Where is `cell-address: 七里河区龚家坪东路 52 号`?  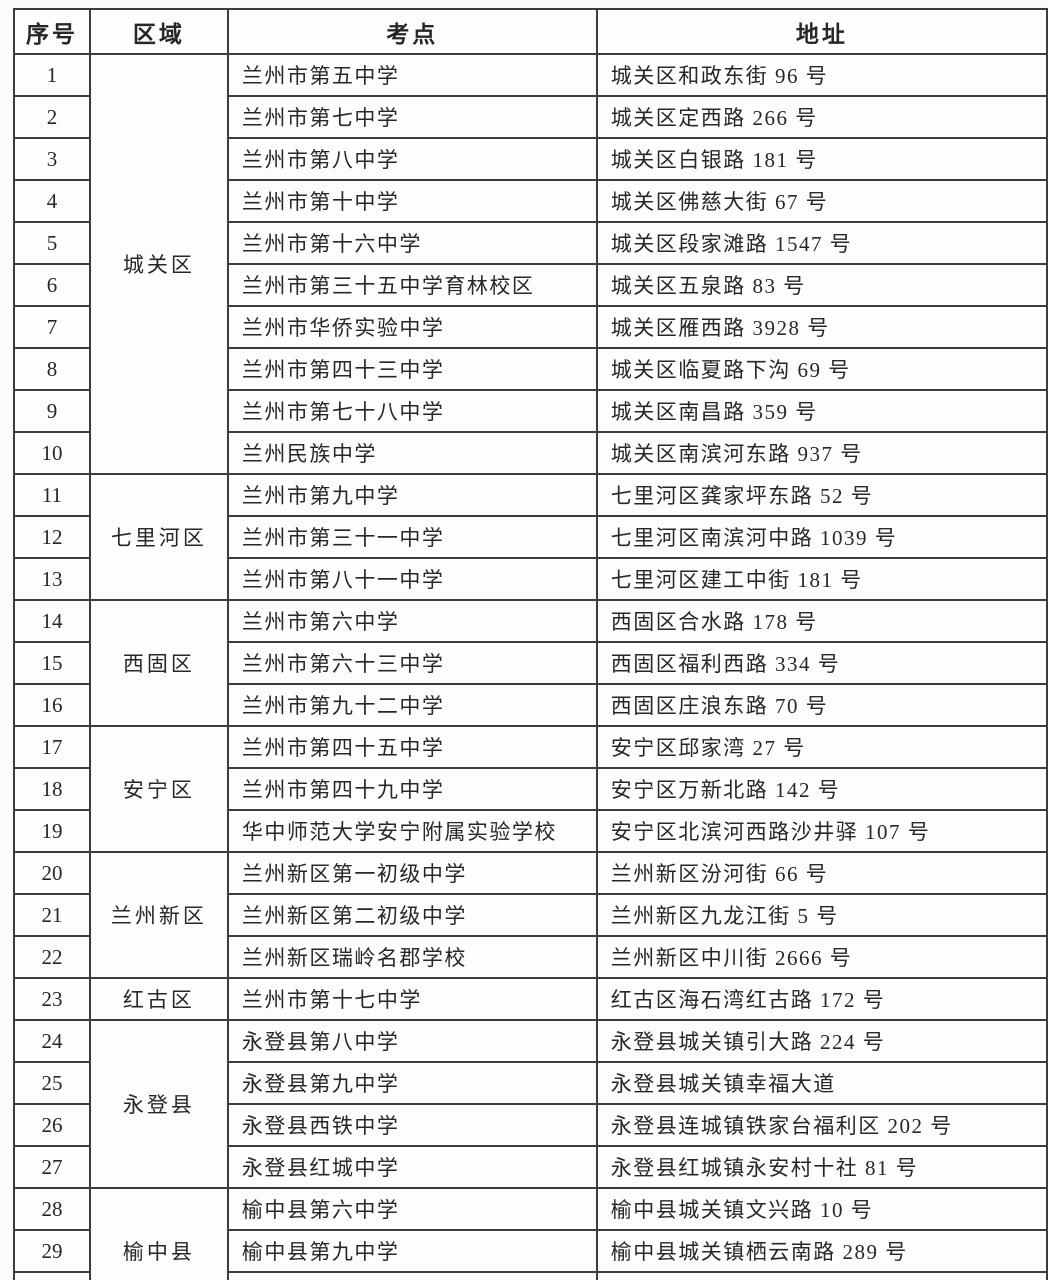 cell-address: 七里河区龚家坪东路 52 号 is located at coordinates (821, 495).